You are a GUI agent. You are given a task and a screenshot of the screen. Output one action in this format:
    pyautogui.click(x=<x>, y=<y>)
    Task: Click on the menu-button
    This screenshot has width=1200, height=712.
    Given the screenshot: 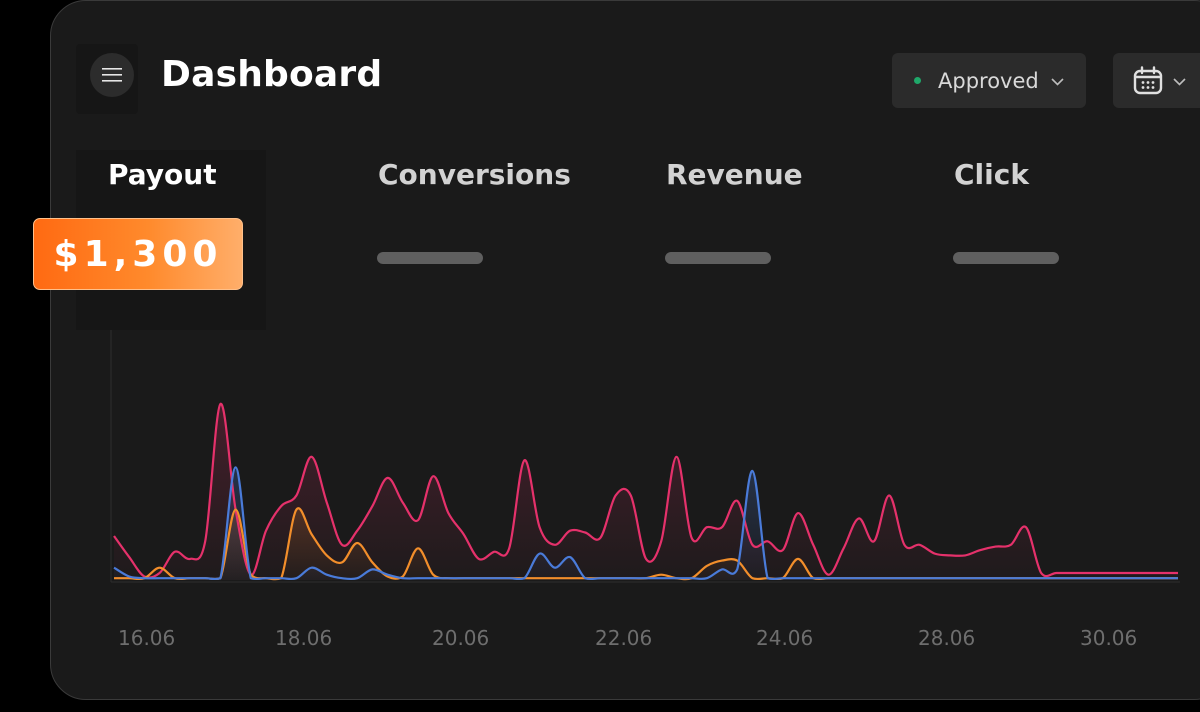 What is the action you would take?
    pyautogui.click(x=112, y=75)
    